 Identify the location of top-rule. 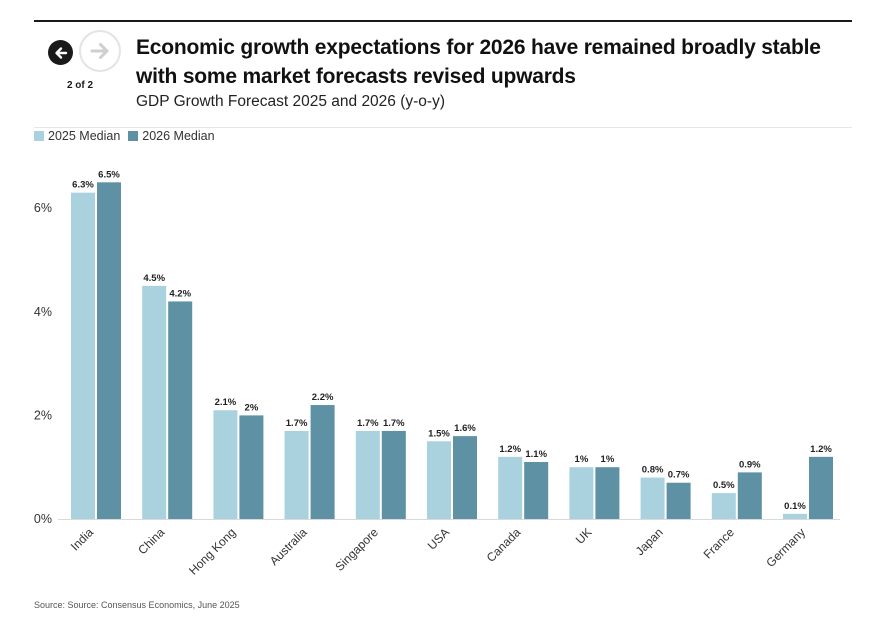
(443, 21).